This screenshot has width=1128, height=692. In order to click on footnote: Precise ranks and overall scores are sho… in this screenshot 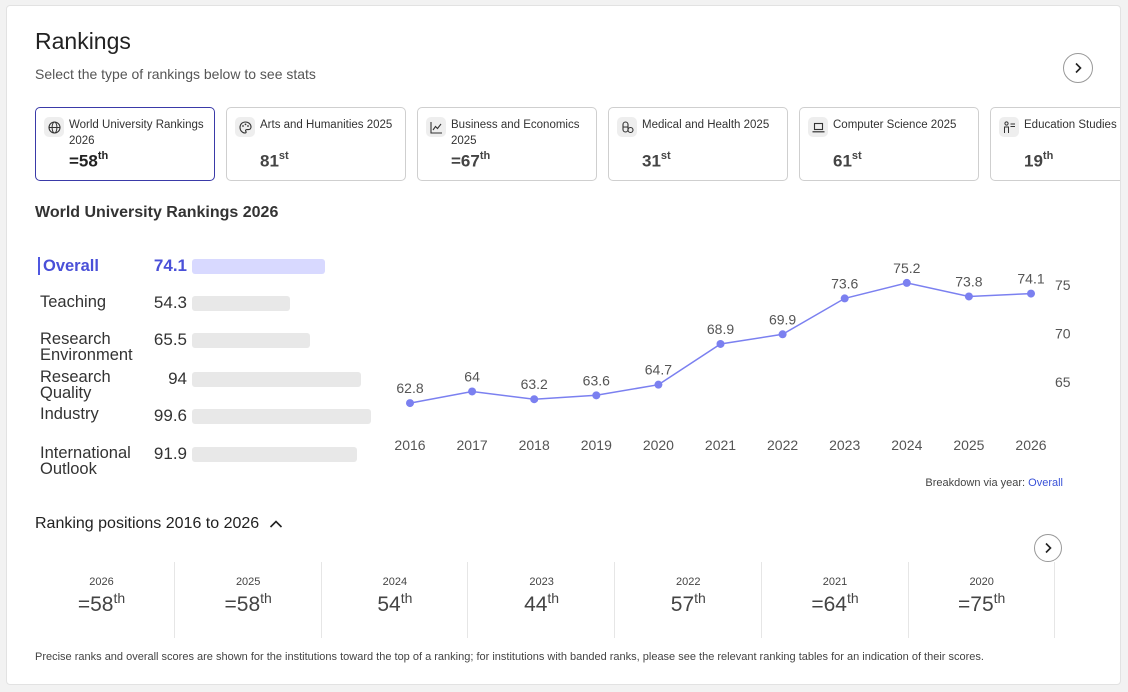, I will do `click(509, 657)`.